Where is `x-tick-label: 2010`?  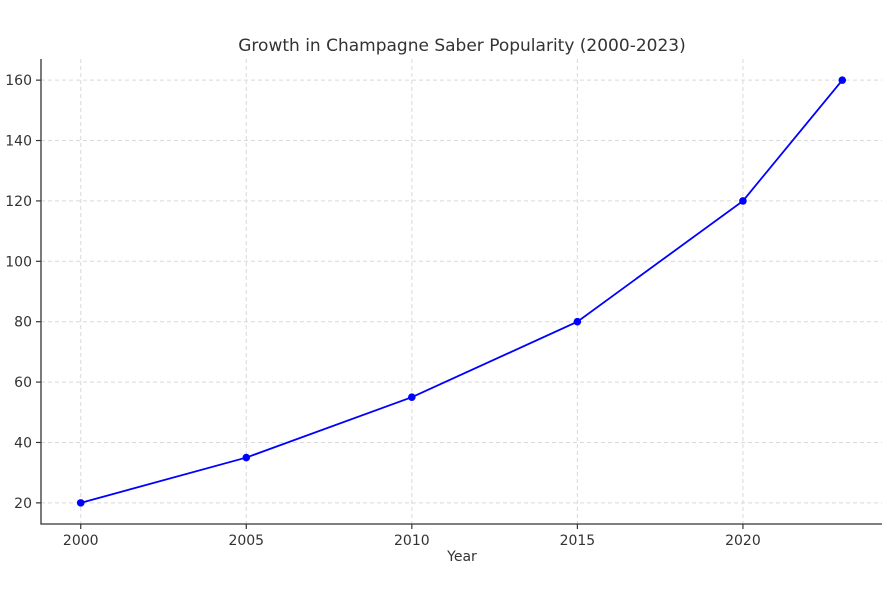 x-tick-label: 2010 is located at coordinates (412, 541).